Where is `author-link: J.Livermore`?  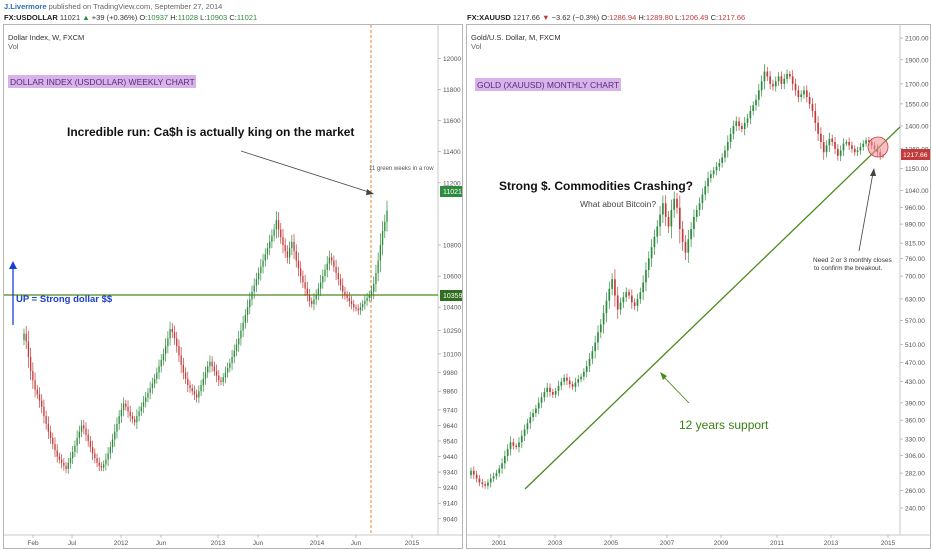 author-link: J.Livermore is located at coordinates (25, 6).